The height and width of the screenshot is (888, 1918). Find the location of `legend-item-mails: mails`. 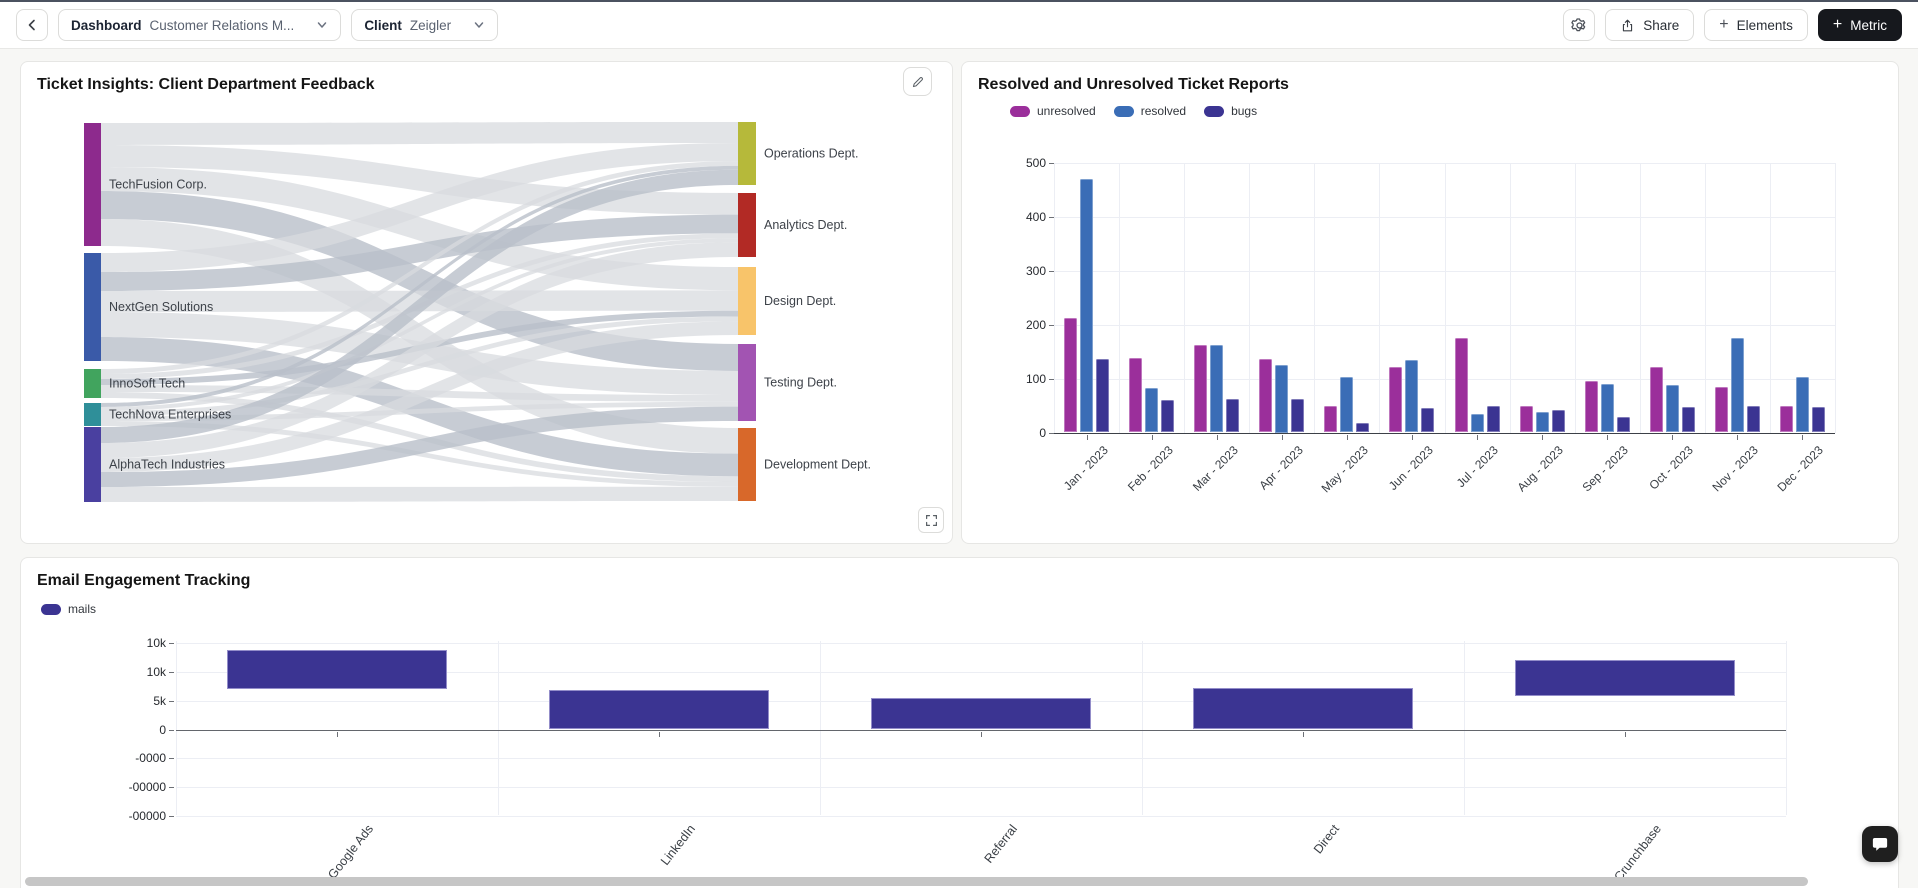

legend-item-mails: mails is located at coordinates (68, 609).